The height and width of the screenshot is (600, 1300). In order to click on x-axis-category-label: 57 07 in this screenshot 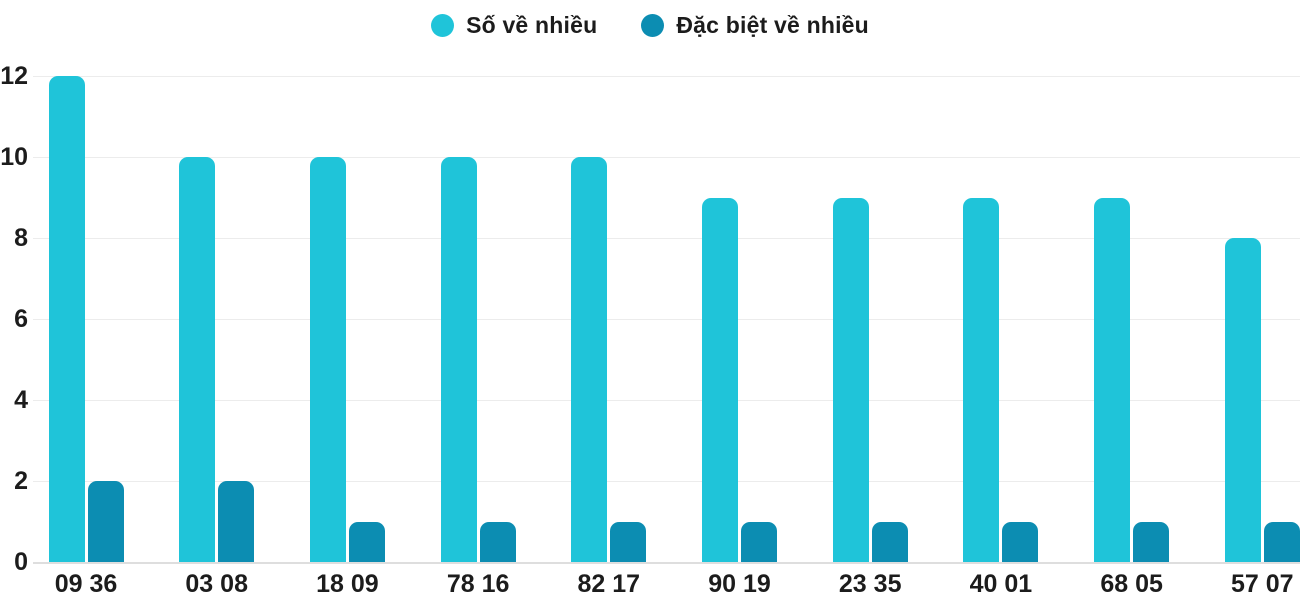, I will do `click(1262, 584)`.